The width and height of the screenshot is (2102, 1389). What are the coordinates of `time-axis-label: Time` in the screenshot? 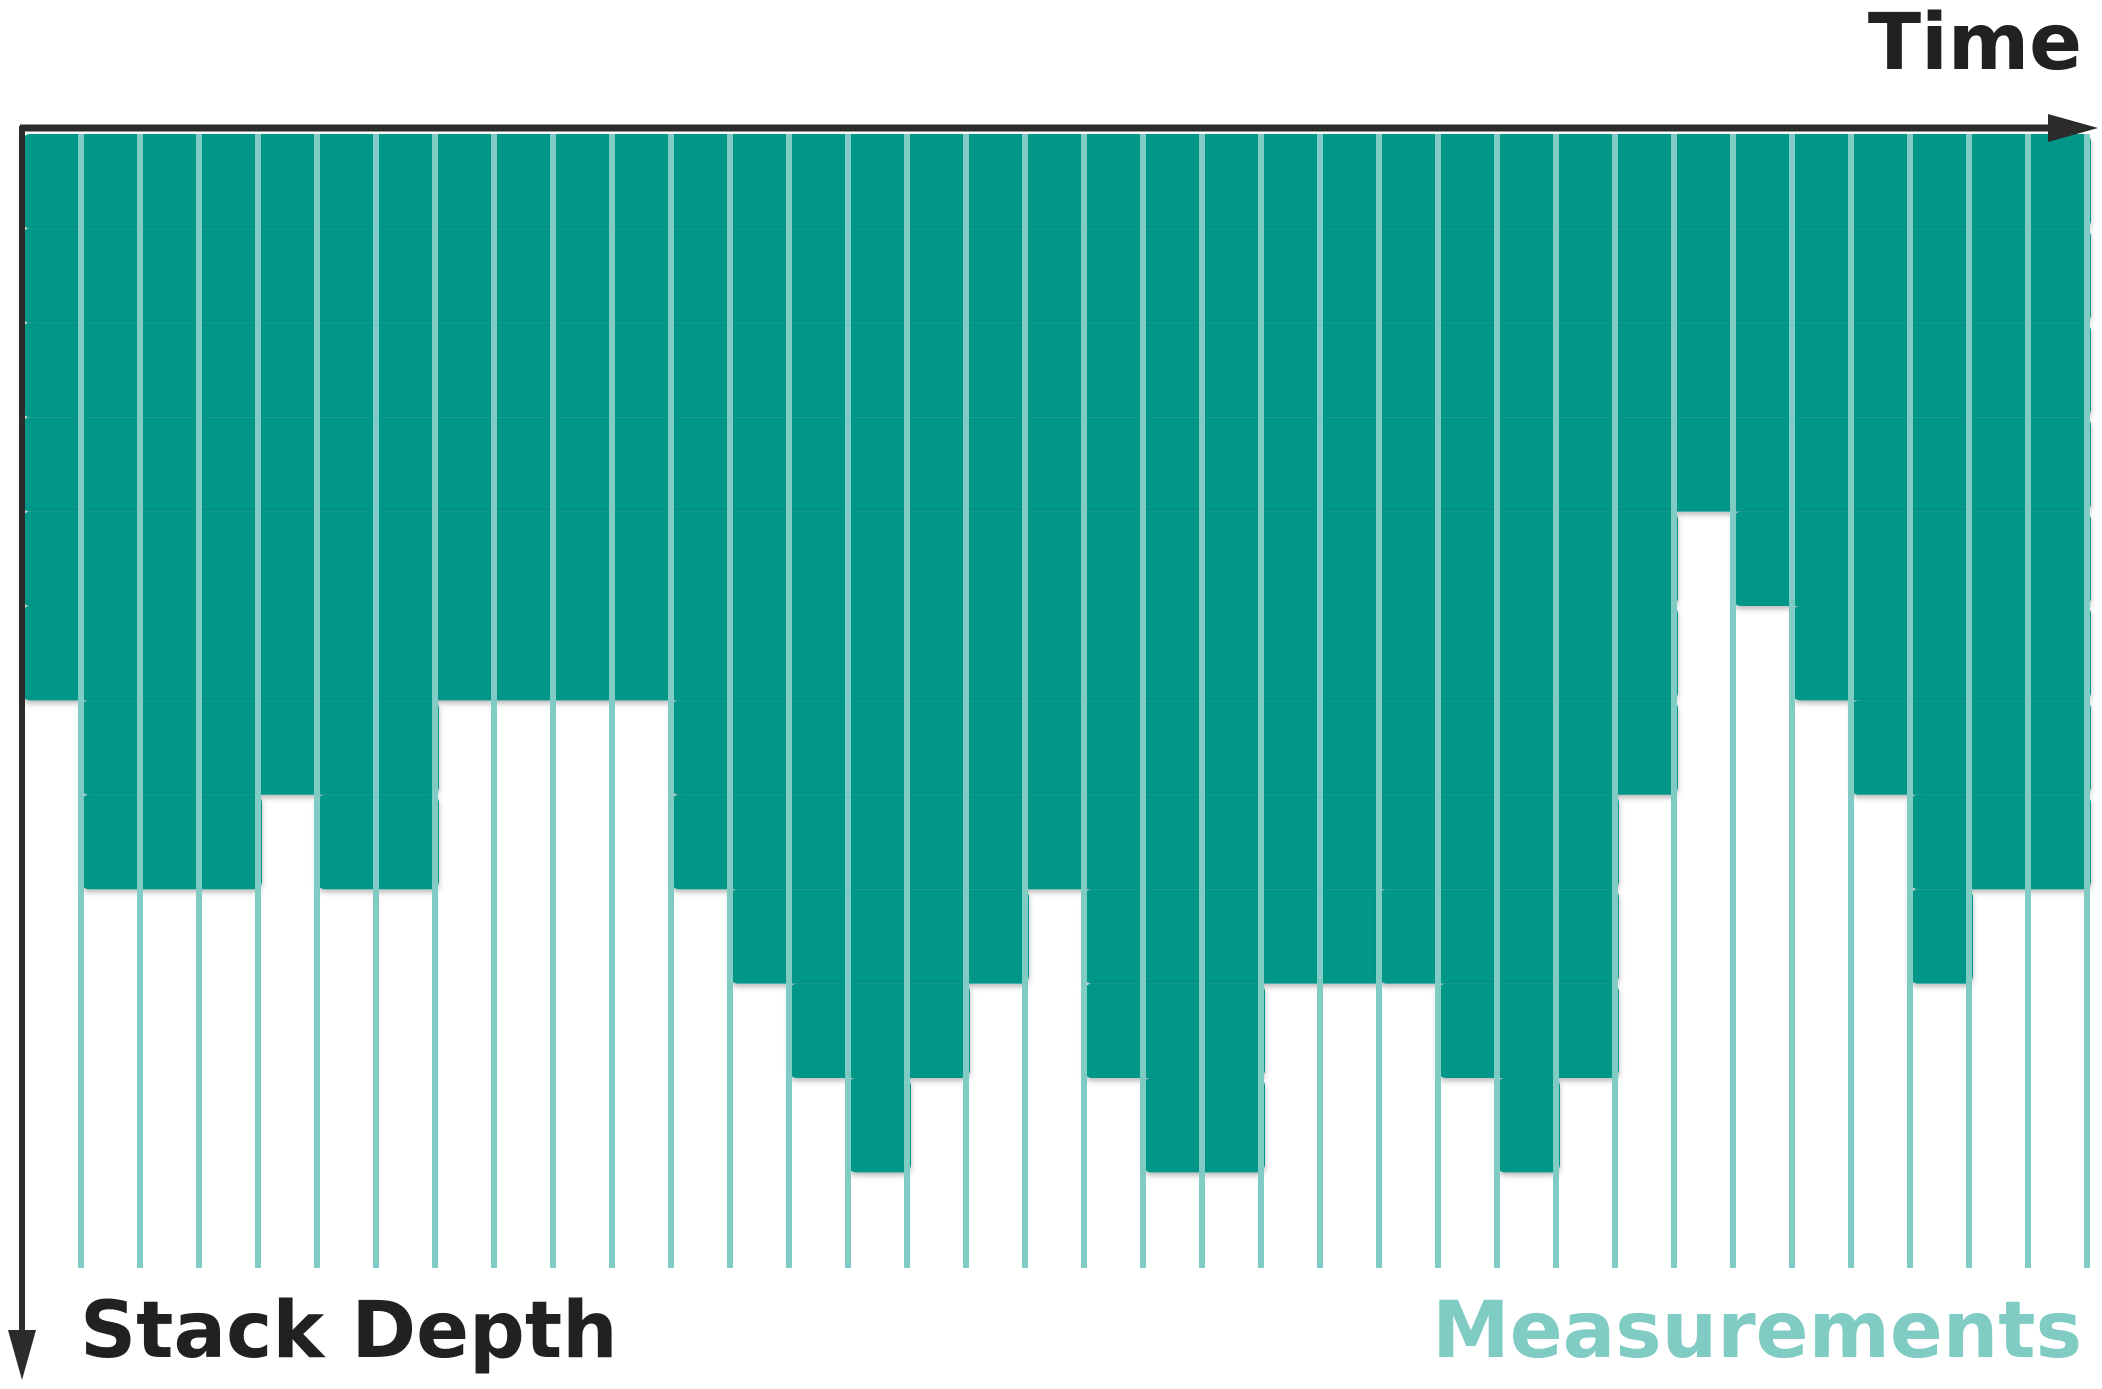 It's located at (1974, 44).